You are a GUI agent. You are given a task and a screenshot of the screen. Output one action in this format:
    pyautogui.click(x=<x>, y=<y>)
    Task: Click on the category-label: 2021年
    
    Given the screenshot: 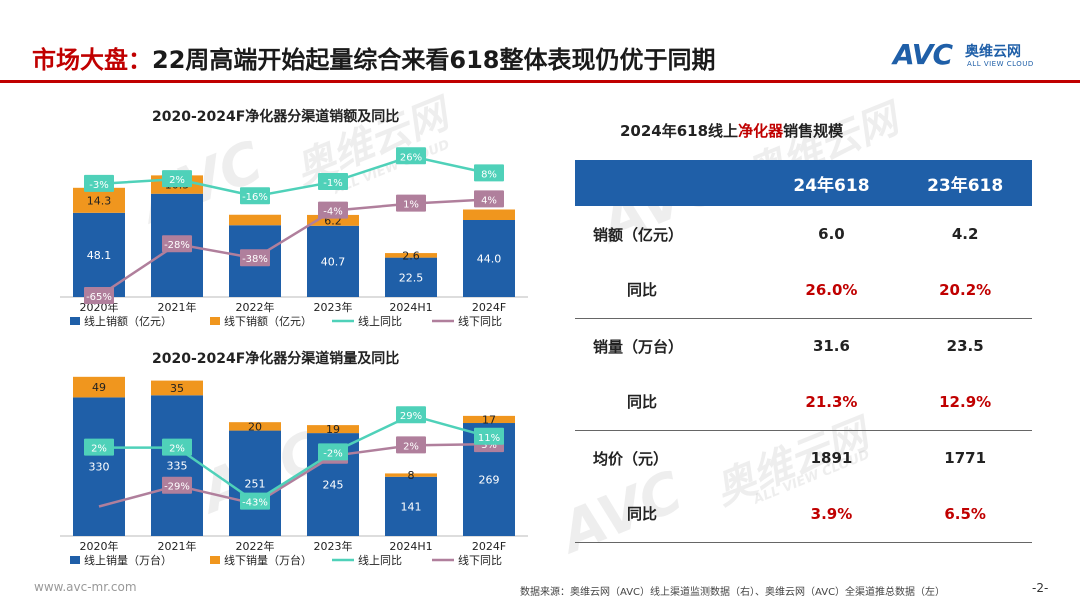 What is the action you would take?
    pyautogui.click(x=177, y=546)
    